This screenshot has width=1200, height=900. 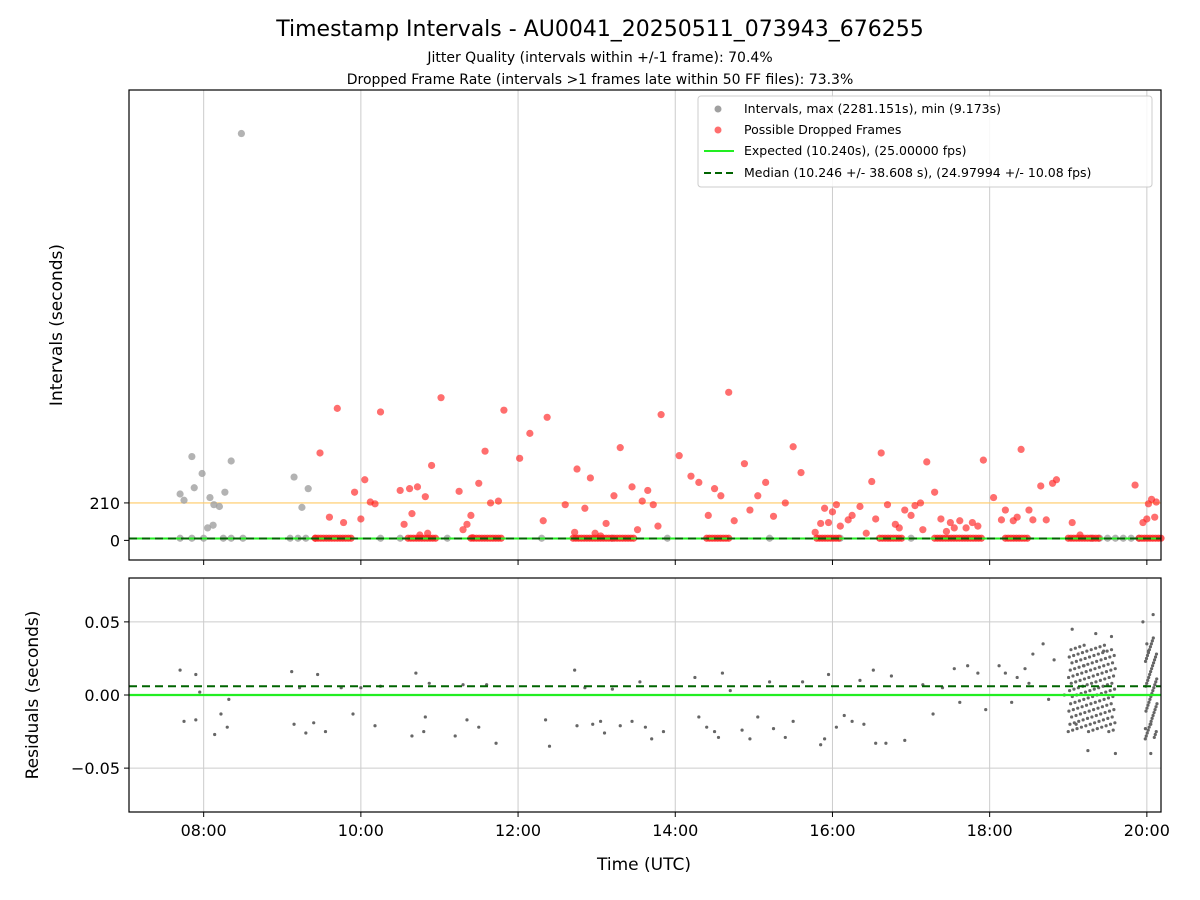 What do you see at coordinates (204, 830) in the screenshot?
I see `x-tick-label: 08:00` at bounding box center [204, 830].